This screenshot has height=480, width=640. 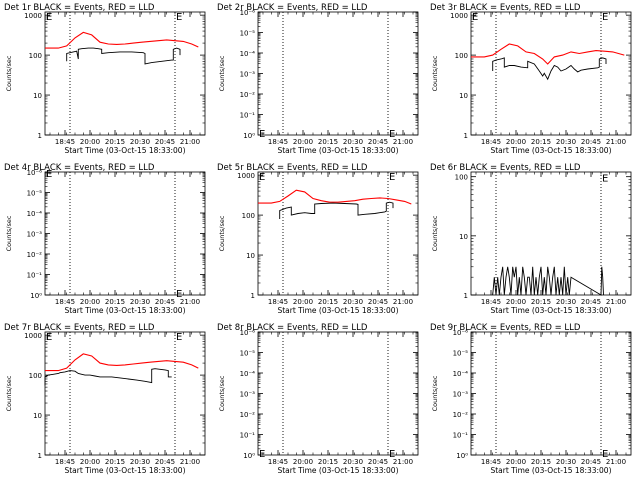 I want to click on chart-title: Det 8r BLACK = Events, RED = LLD, so click(x=292, y=328).